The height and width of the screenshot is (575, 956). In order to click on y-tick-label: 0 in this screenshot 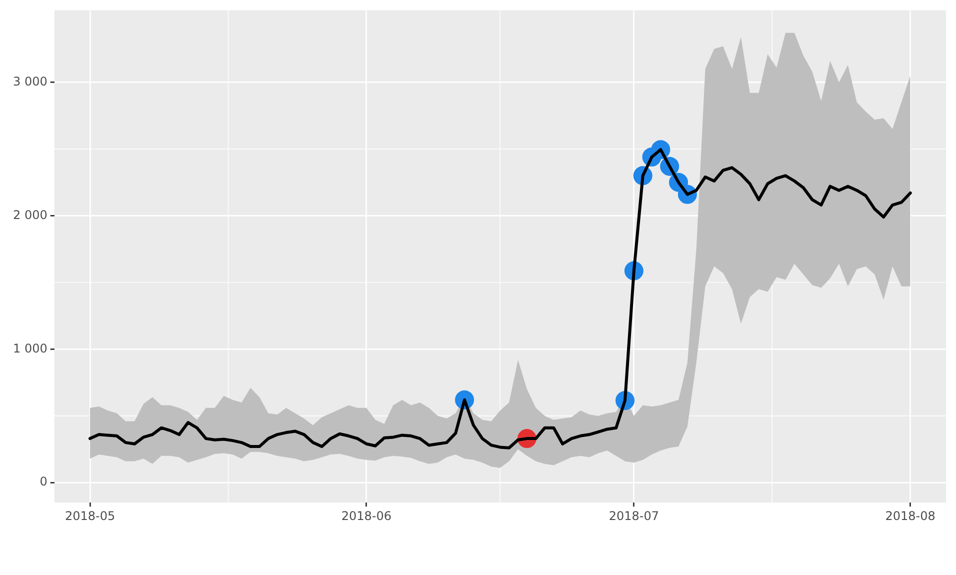, I will do `click(44, 481)`.